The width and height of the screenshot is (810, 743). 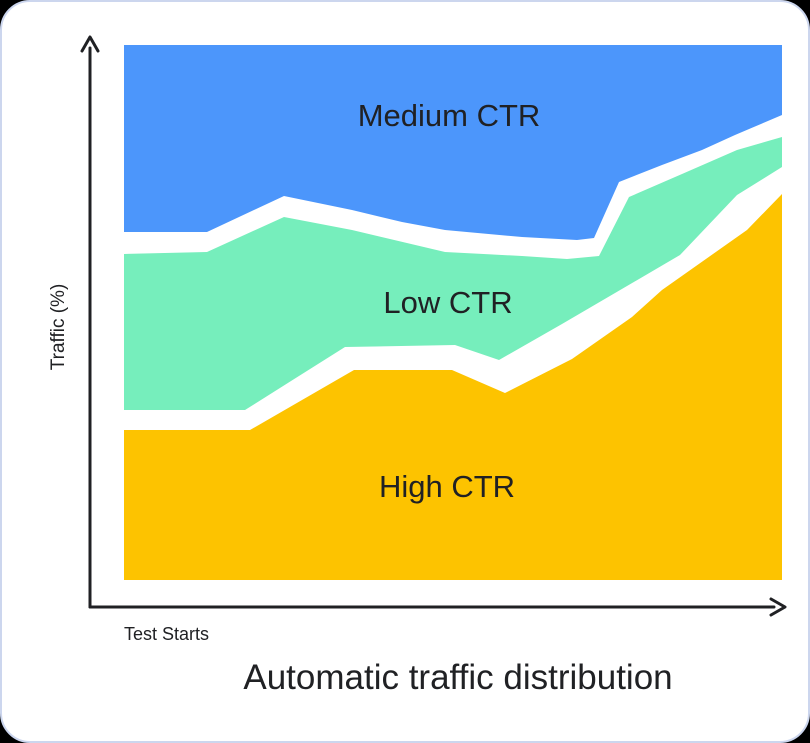 I want to click on x-axis-arrow-icon, so click(x=778, y=607).